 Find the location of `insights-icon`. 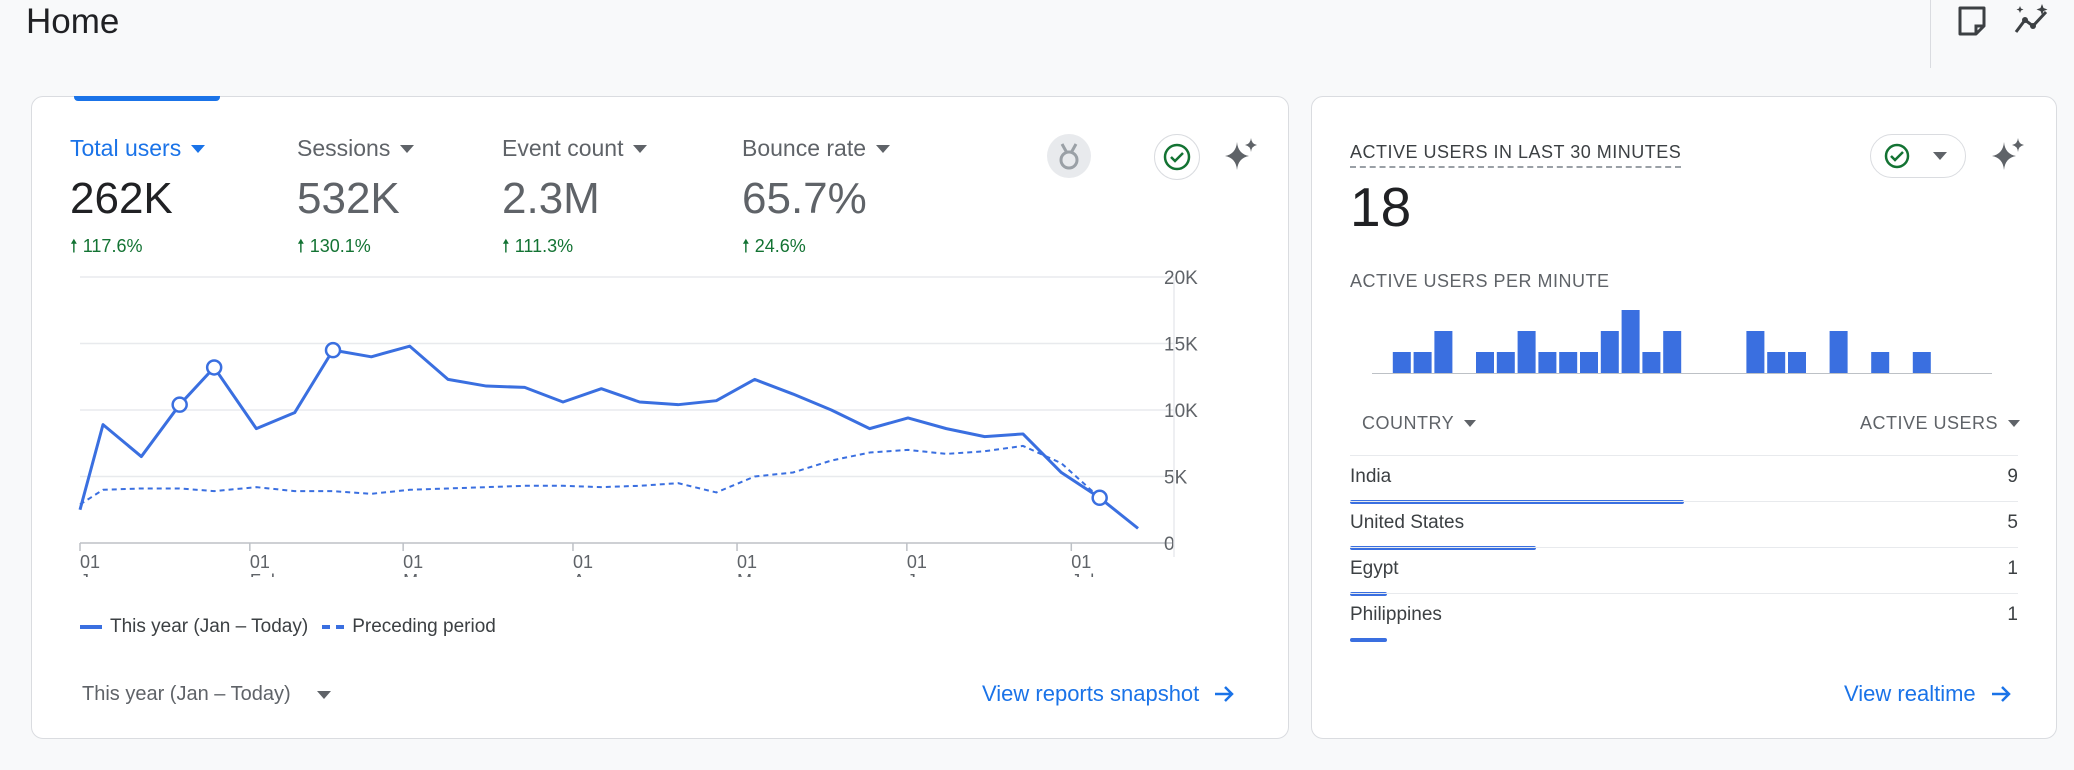

insights-icon is located at coordinates (2032, 22).